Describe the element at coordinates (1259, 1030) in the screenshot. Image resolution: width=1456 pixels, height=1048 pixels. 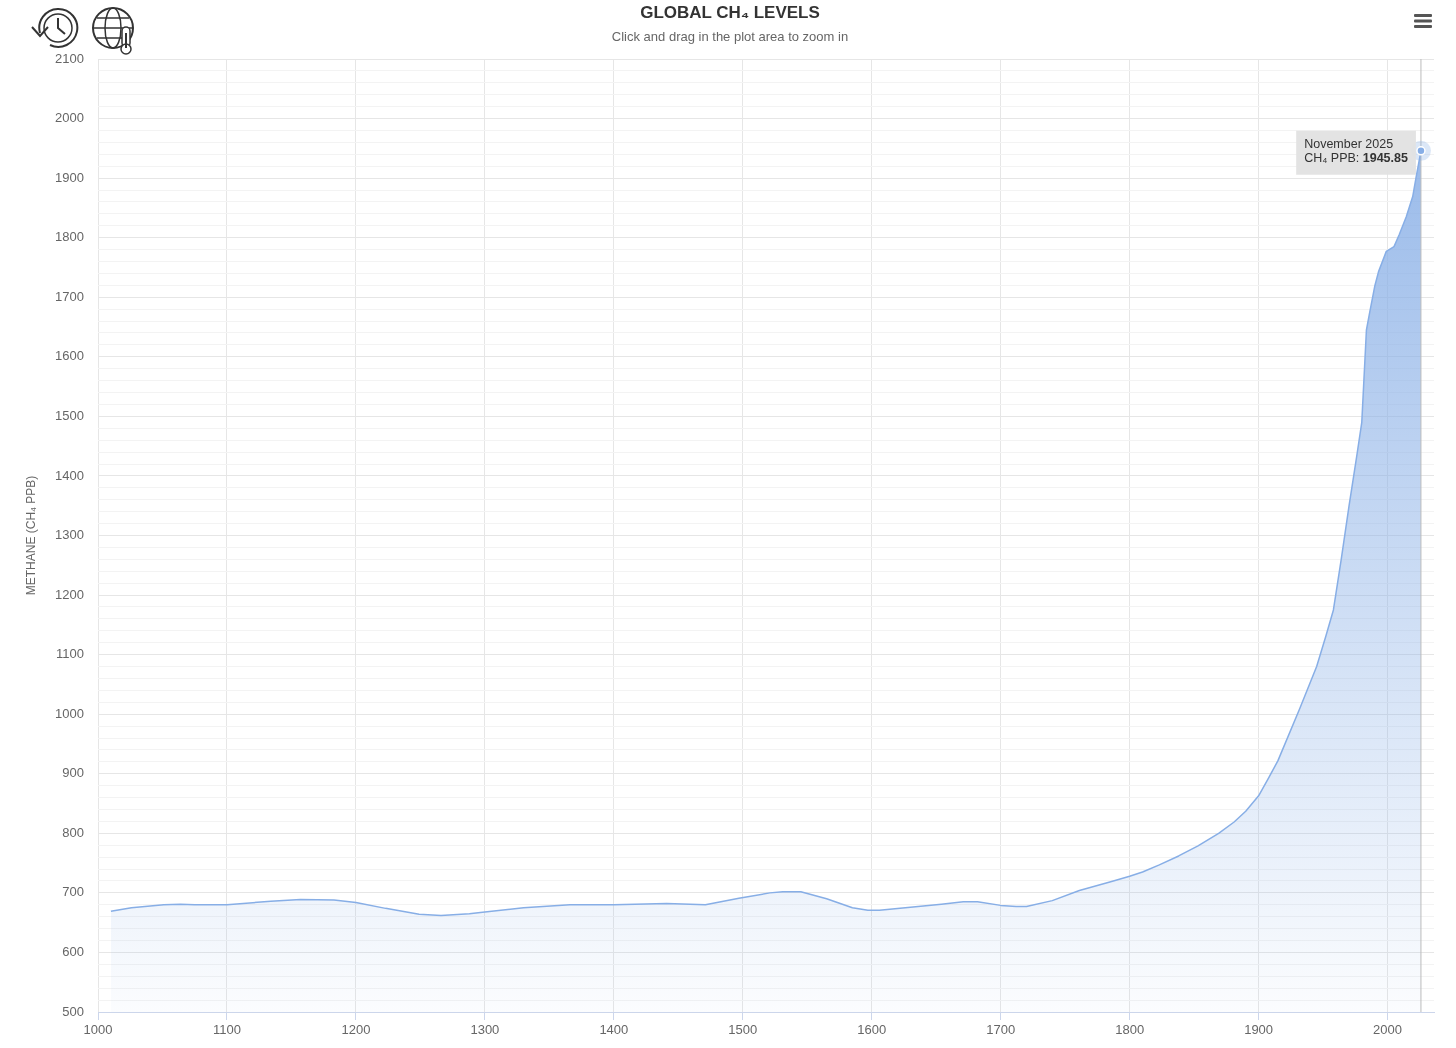
I see `x-tick-label: 1900` at that location.